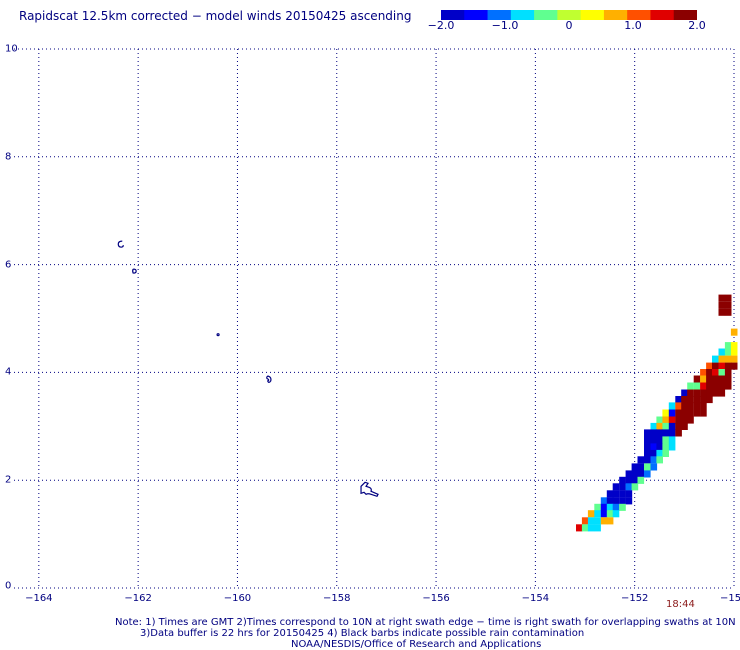  What do you see at coordinates (237, 598) in the screenshot?
I see `longitude-tick-label: −160` at bounding box center [237, 598].